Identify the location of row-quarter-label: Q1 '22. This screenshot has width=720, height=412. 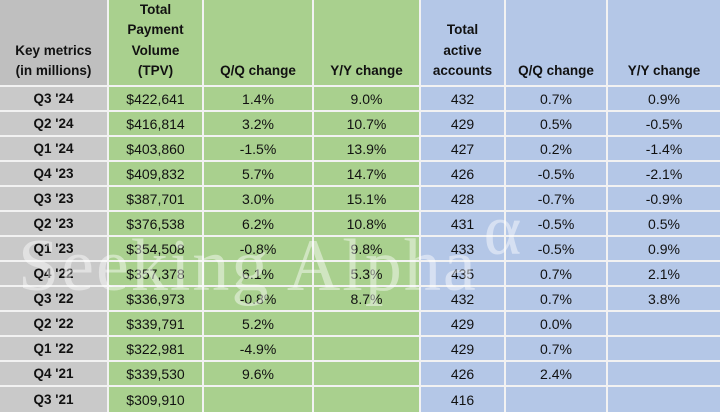
(54, 349).